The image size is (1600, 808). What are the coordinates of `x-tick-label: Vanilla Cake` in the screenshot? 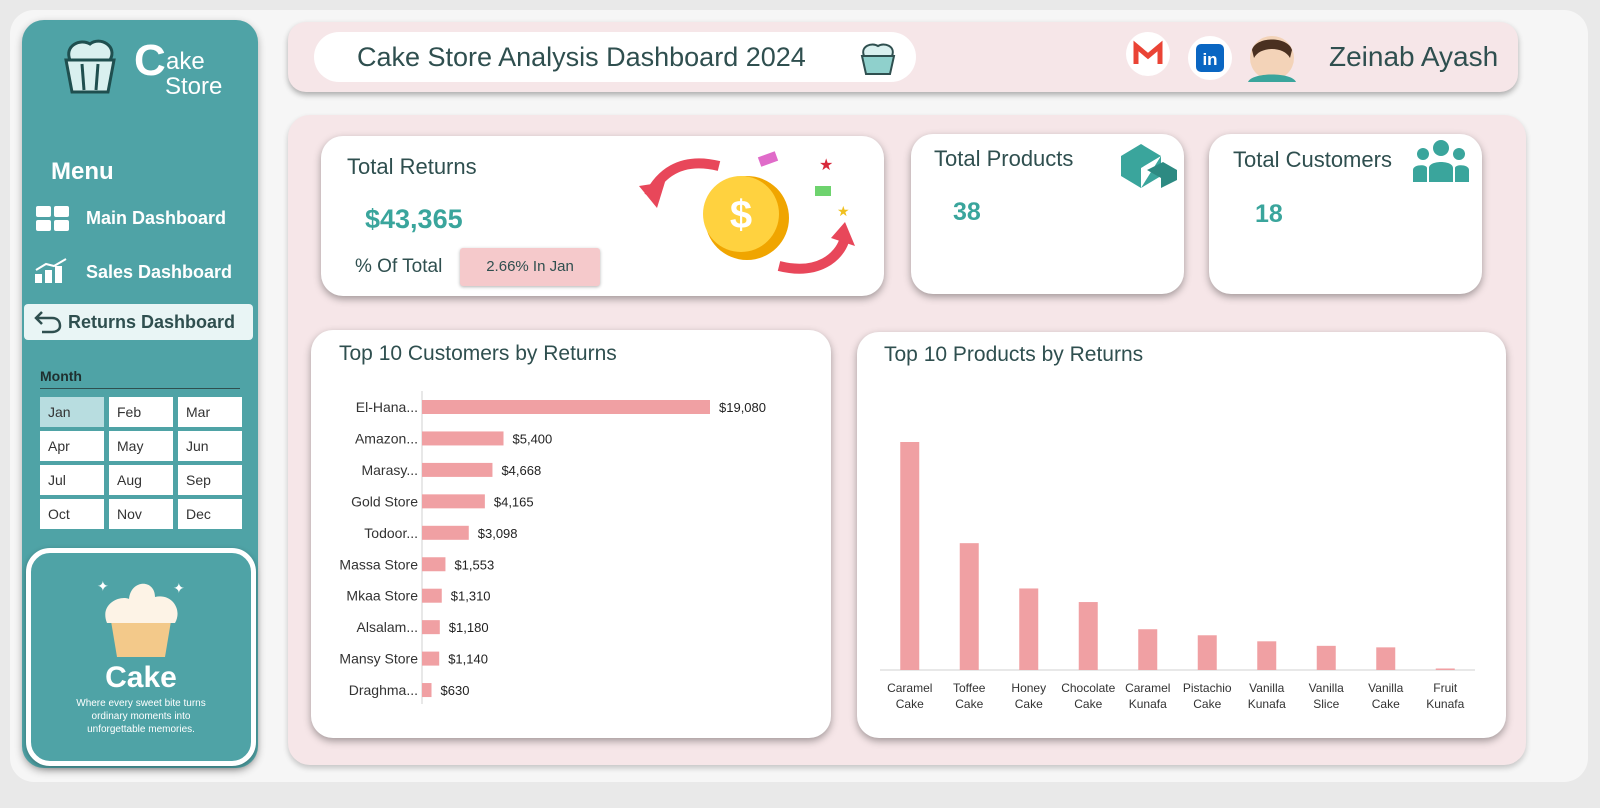 It's located at (1386, 696).